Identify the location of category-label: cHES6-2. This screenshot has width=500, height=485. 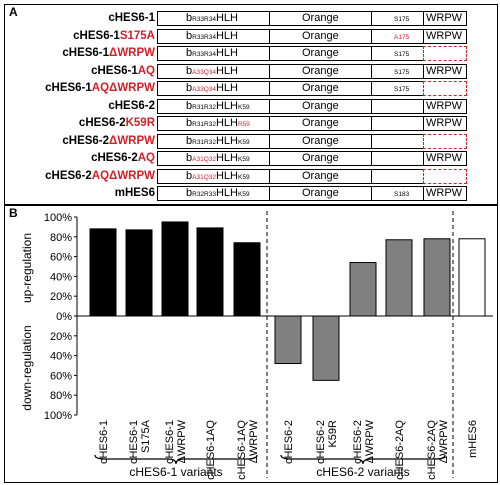
(321, 442).